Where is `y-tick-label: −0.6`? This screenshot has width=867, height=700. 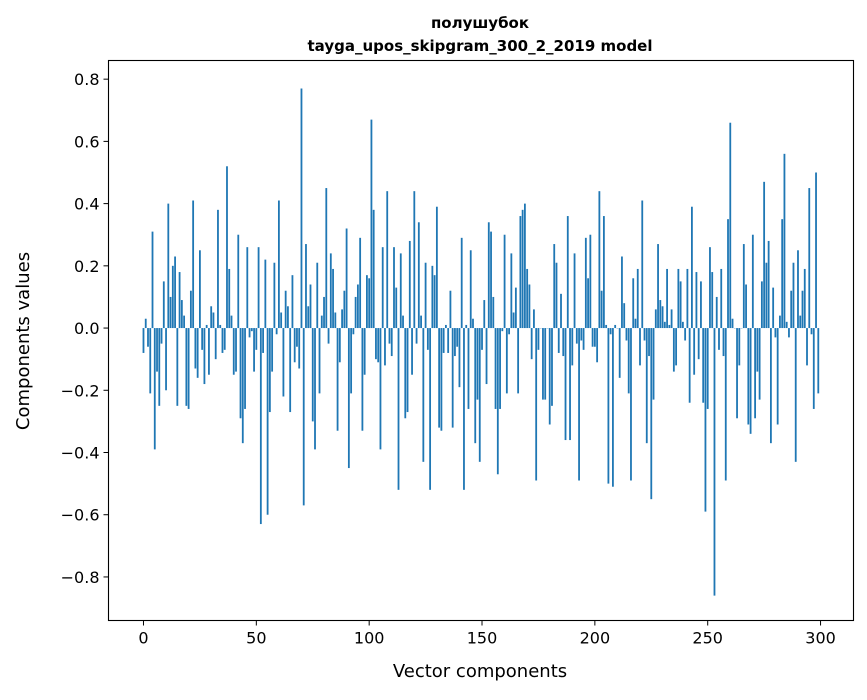 y-tick-label: −0.6 is located at coordinates (80, 515).